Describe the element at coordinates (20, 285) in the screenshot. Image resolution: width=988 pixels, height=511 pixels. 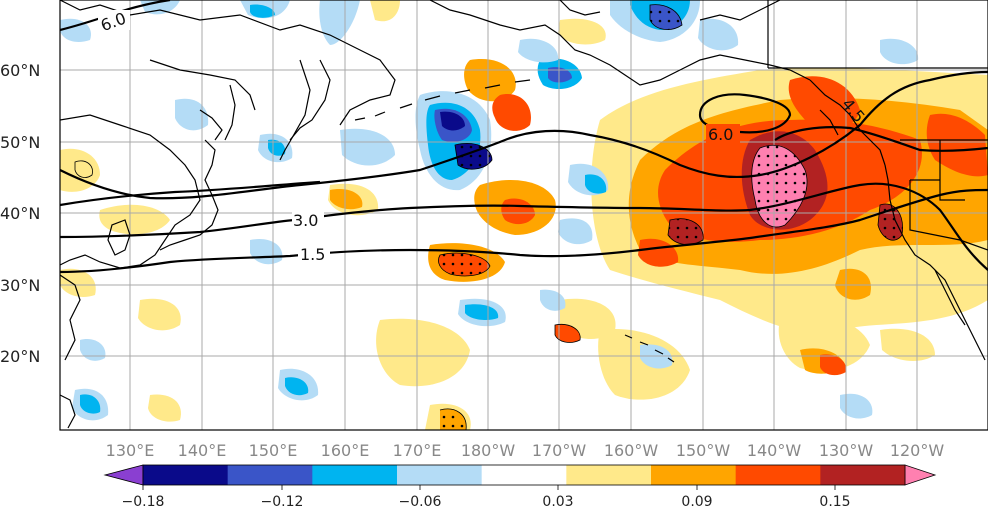
I see `lat-label-30n: 30°N` at that location.